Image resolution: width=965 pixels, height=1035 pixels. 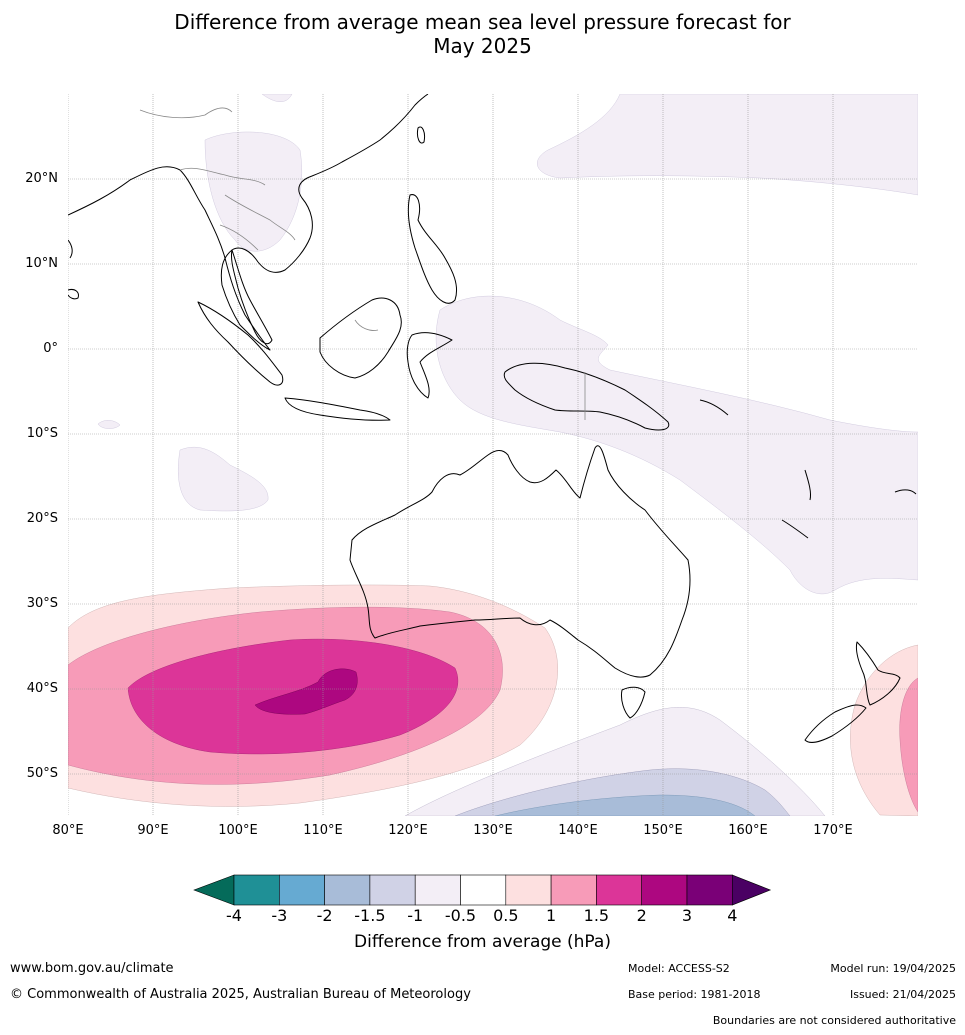 What do you see at coordinates (795, 529) in the screenshot?
I see `new-caledonia-coast` at bounding box center [795, 529].